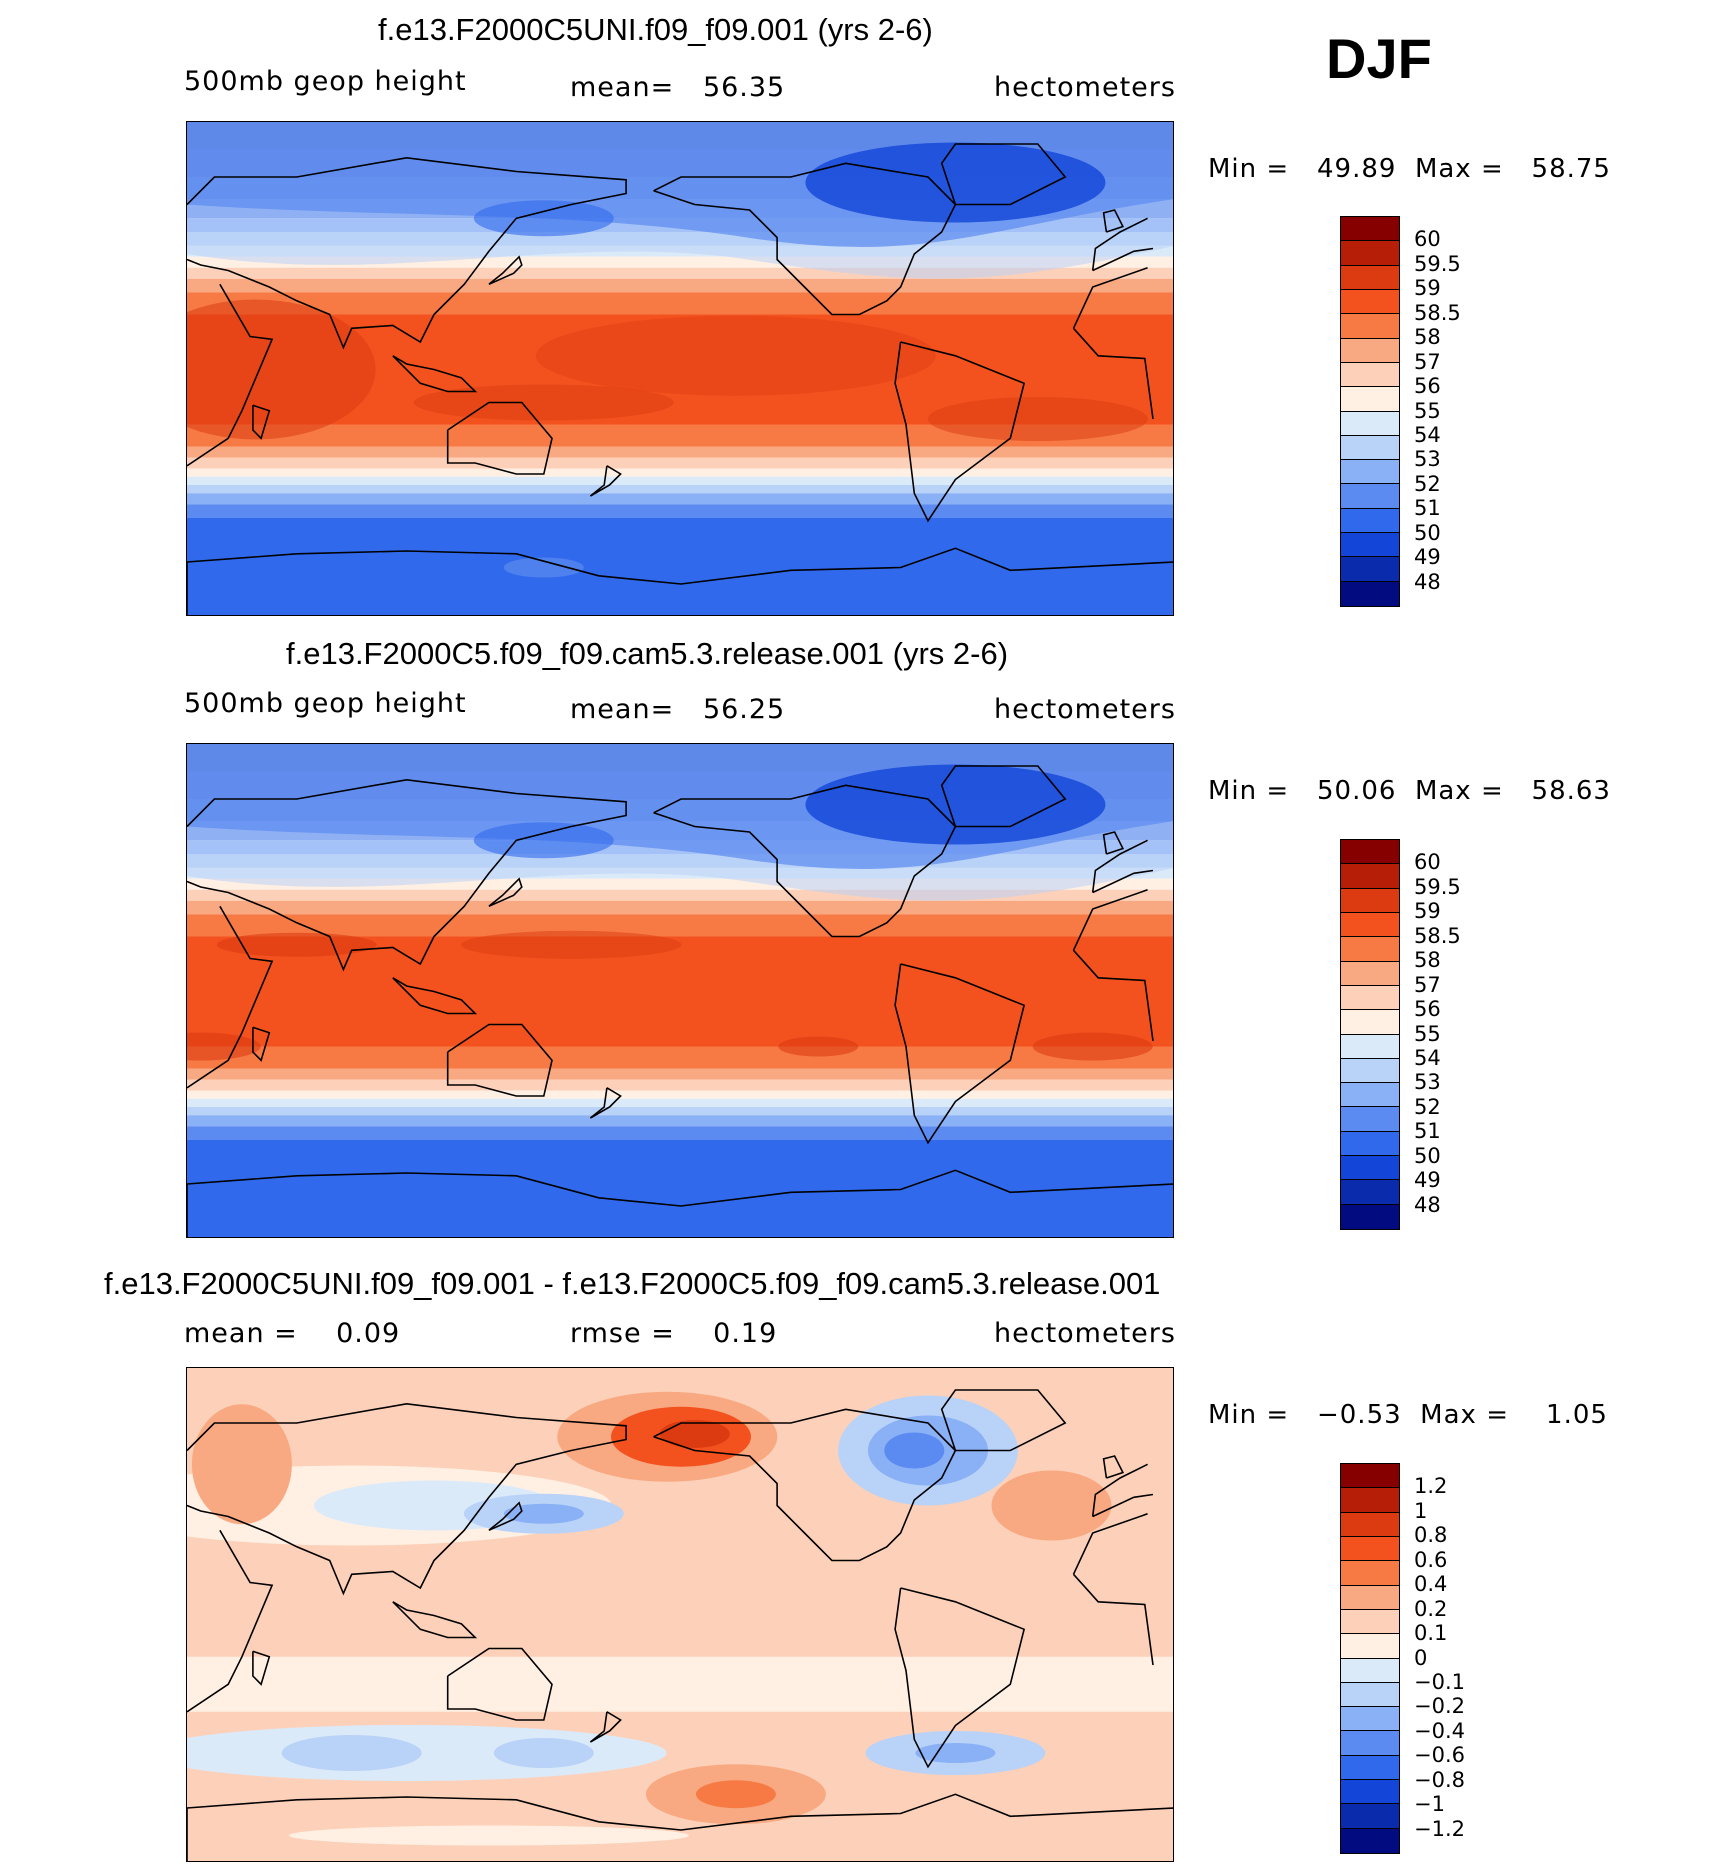 This screenshot has height=1869, width=1710. I want to click on colorbar-tick-label: −0.8, so click(1439, 1779).